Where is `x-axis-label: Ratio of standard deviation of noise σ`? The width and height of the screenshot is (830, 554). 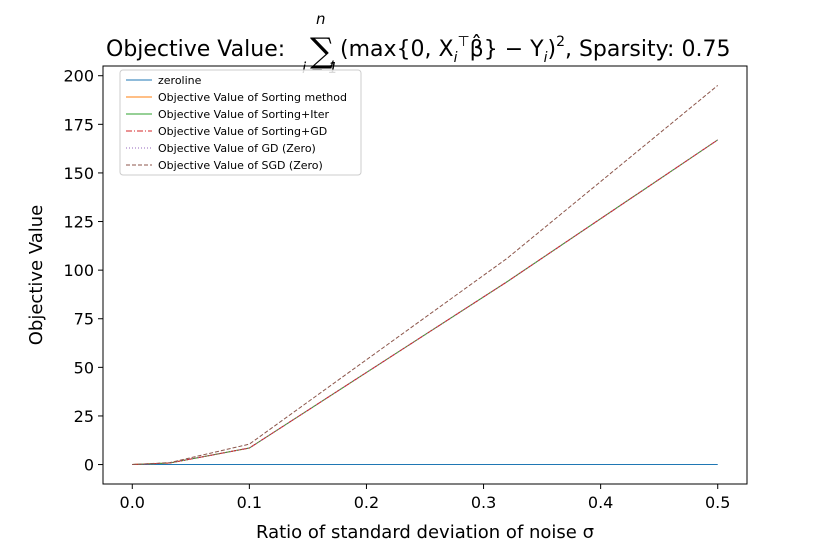 x-axis-label: Ratio of standard deviation of noise σ is located at coordinates (425, 532).